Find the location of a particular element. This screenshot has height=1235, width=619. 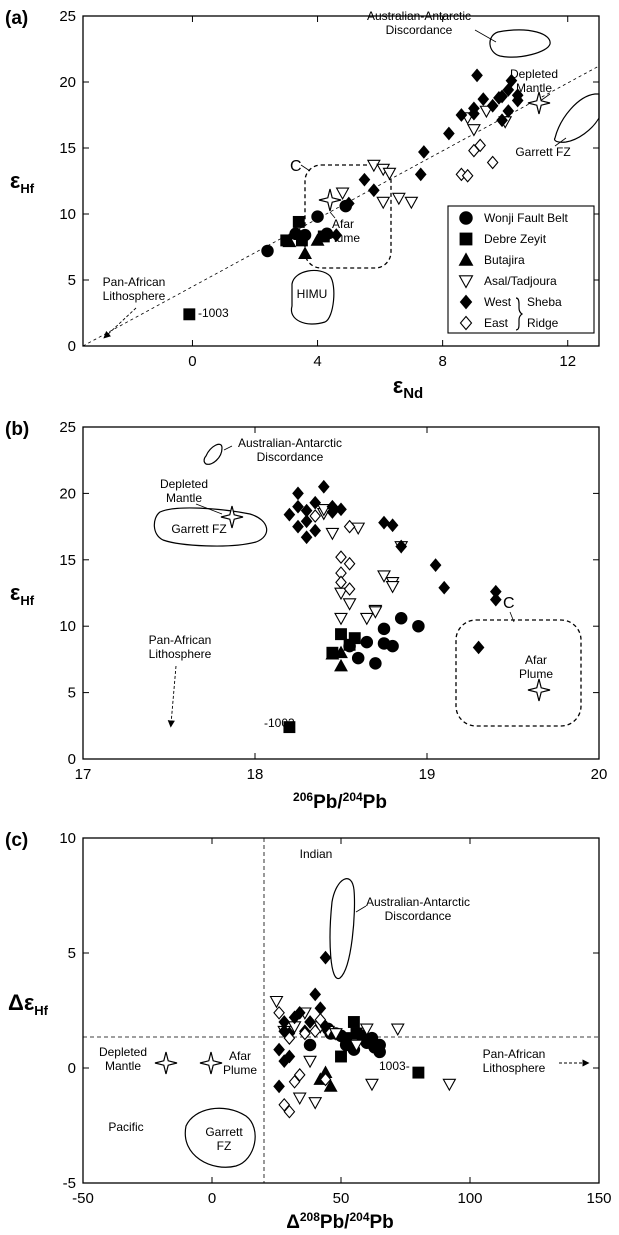

panel-b-label: (b) is located at coordinates (17, 429).